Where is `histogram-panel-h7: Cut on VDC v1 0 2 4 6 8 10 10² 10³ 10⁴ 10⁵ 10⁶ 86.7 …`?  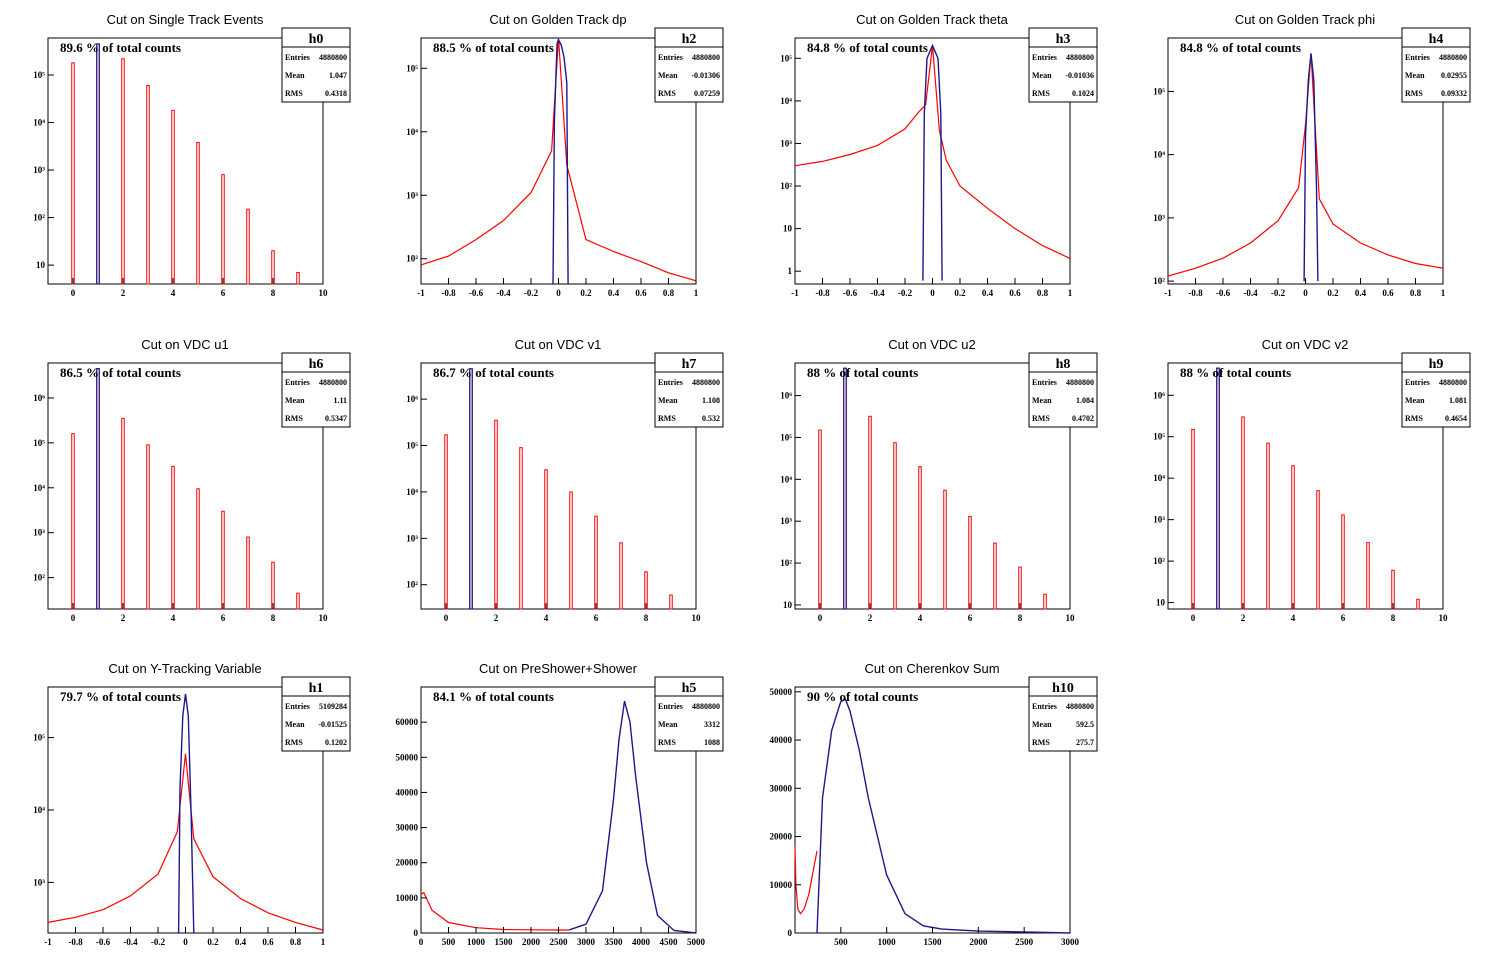 histogram-panel-h7: Cut on VDC v1 0 2 4 6 8 10 10² 10³ 10⁴ 10⁵ 10⁶ 86.7 … is located at coordinates (565, 480).